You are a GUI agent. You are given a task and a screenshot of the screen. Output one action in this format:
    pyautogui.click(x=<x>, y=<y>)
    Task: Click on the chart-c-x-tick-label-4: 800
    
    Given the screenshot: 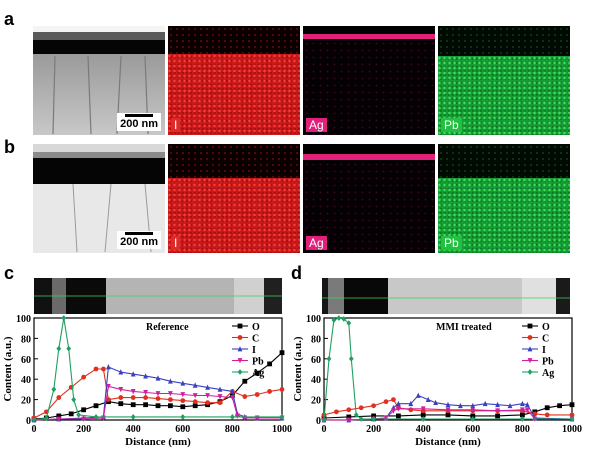 What is the action you would take?
    pyautogui.click(x=232, y=429)
    